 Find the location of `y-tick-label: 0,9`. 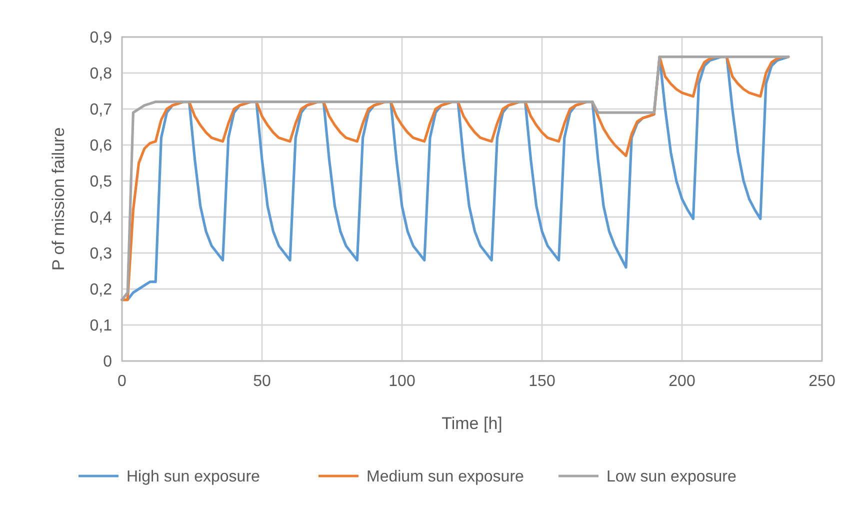

y-tick-label: 0,9 is located at coordinates (101, 38).